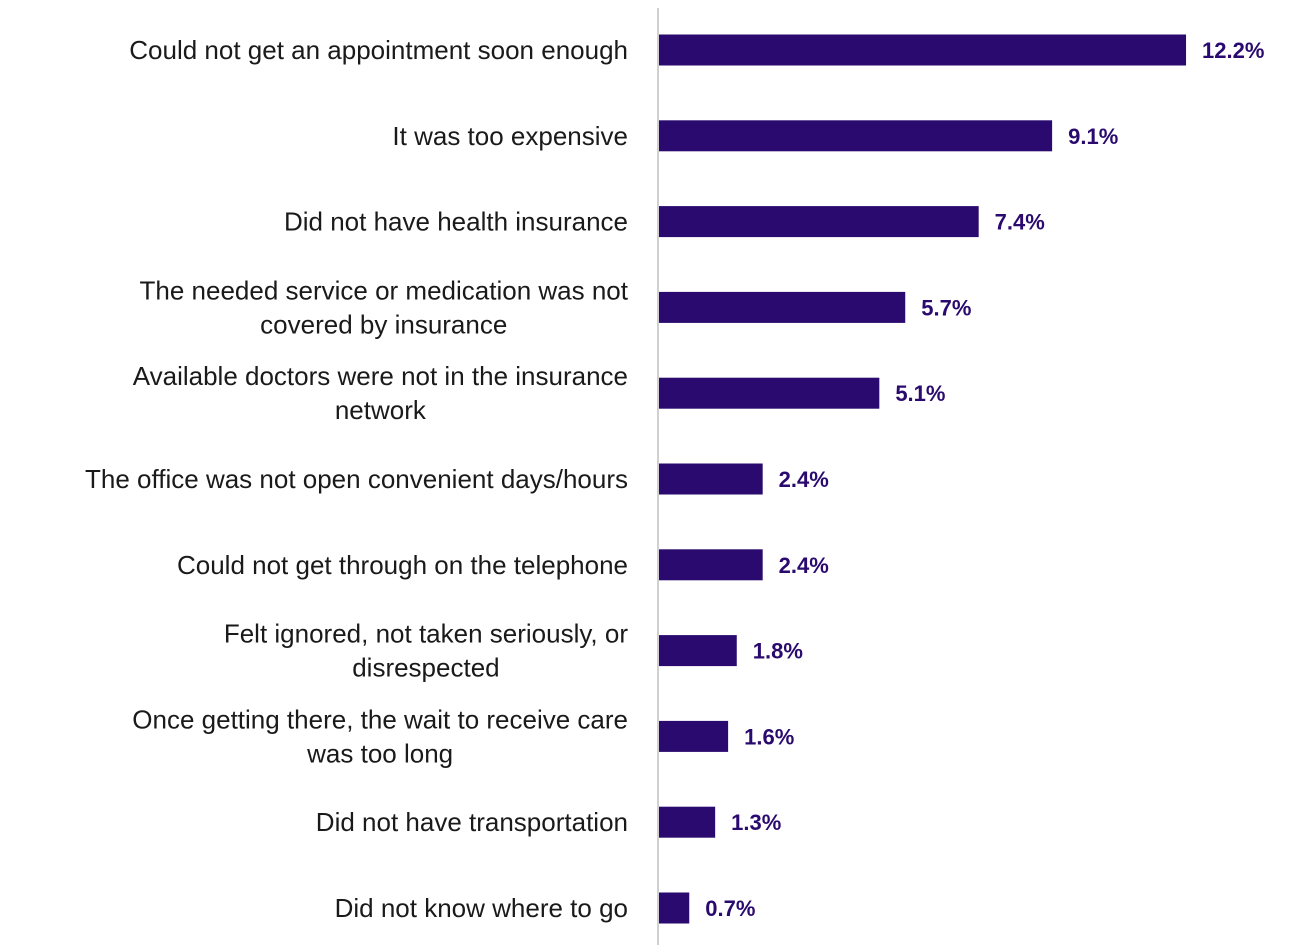 The height and width of the screenshot is (948, 1289). Describe the element at coordinates (1020, 222) in the screenshot. I see `value-label: 7.4%` at that location.